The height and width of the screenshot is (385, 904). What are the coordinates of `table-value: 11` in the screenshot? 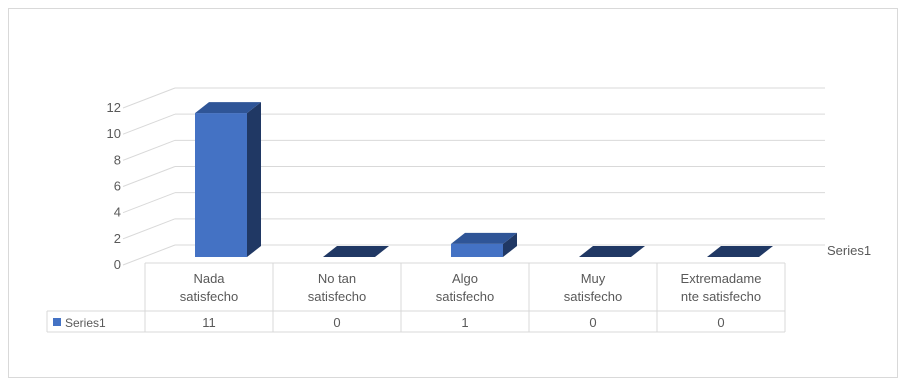 It's located at (209, 322).